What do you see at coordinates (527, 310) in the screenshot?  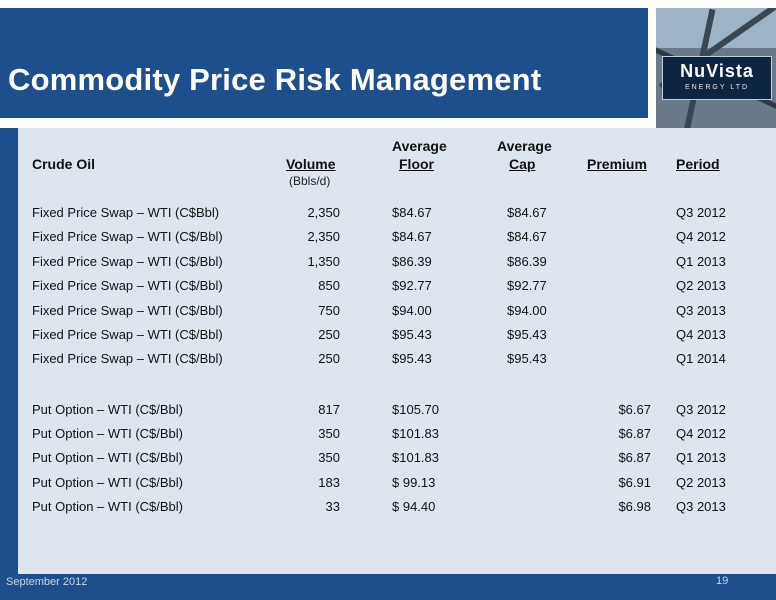 I see `cell-cap: $94.00` at bounding box center [527, 310].